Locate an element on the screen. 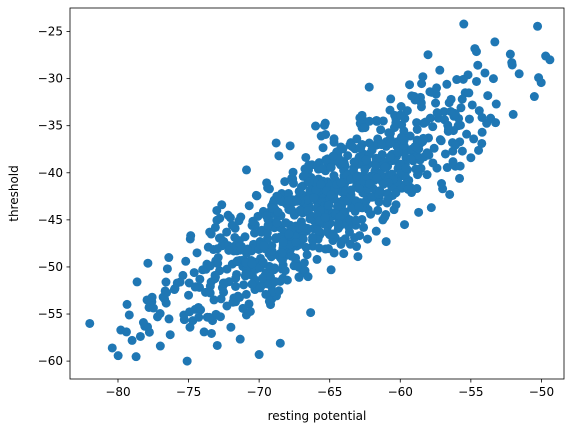  y-tick-label: −45 is located at coordinates (50, 220).